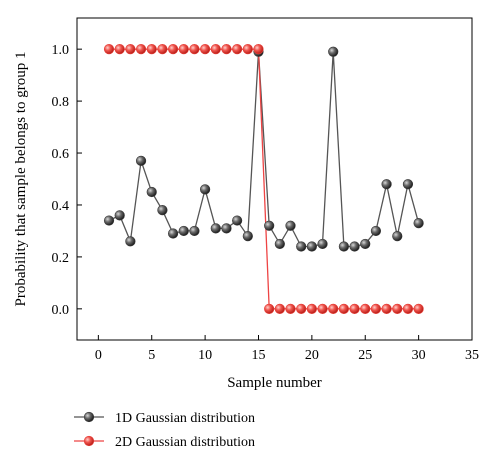 This screenshot has height=464, width=500. Describe the element at coordinates (151, 355) in the screenshot. I see `x-tick-label: 5` at that location.